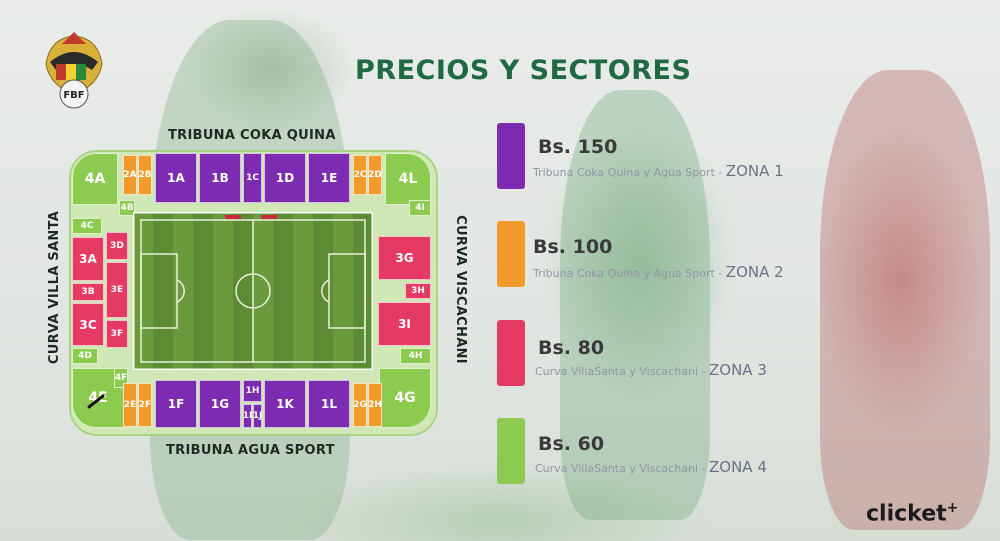 This screenshot has width=1000, height=541. Describe the element at coordinates (375, 175) in the screenshot. I see `sector-2d: 2D` at that location.